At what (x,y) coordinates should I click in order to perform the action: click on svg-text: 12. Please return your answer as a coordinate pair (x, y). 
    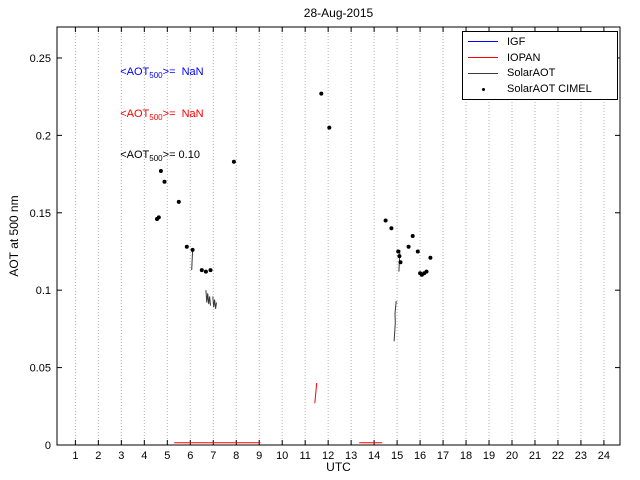
    Looking at the image, I should click on (328, 456).